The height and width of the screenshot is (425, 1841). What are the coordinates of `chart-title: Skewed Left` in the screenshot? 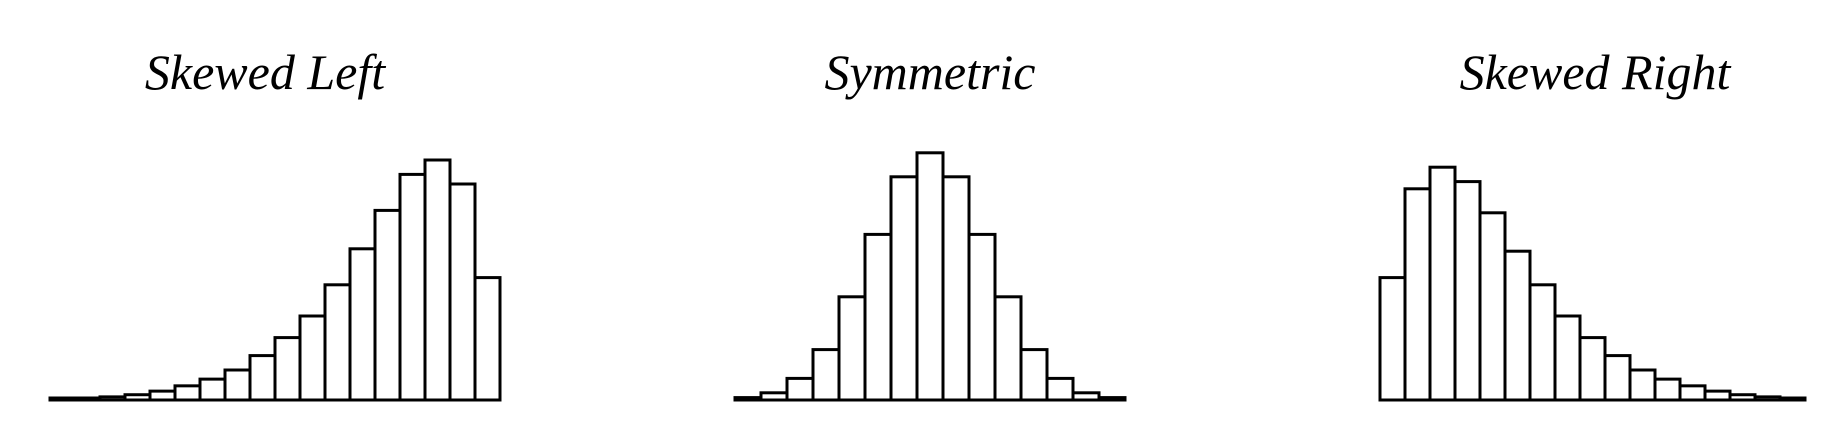 It's located at (265, 72).